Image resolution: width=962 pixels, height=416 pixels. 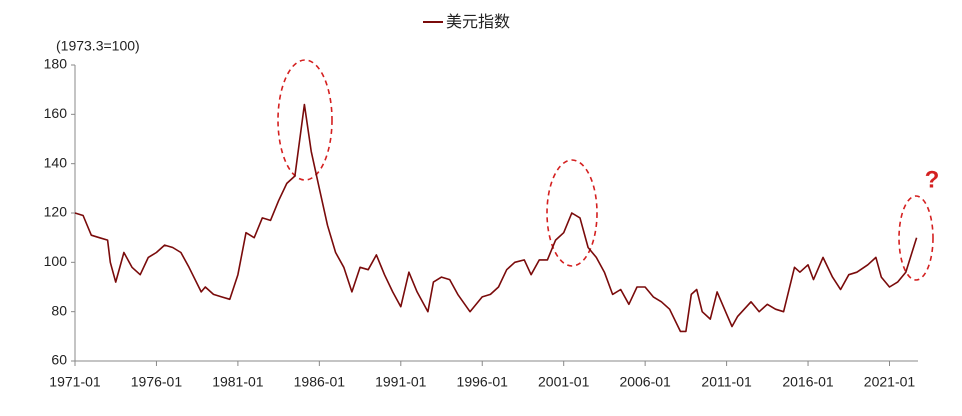 What do you see at coordinates (238, 382) in the screenshot?
I see `x-tick-label: 1981-01` at bounding box center [238, 382].